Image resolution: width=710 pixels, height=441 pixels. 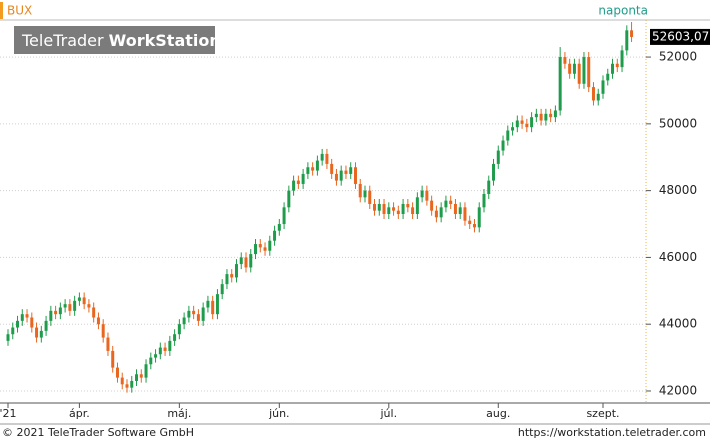 What do you see at coordinates (678, 57) in the screenshot?
I see `y-tick-label: 52000` at bounding box center [678, 57].